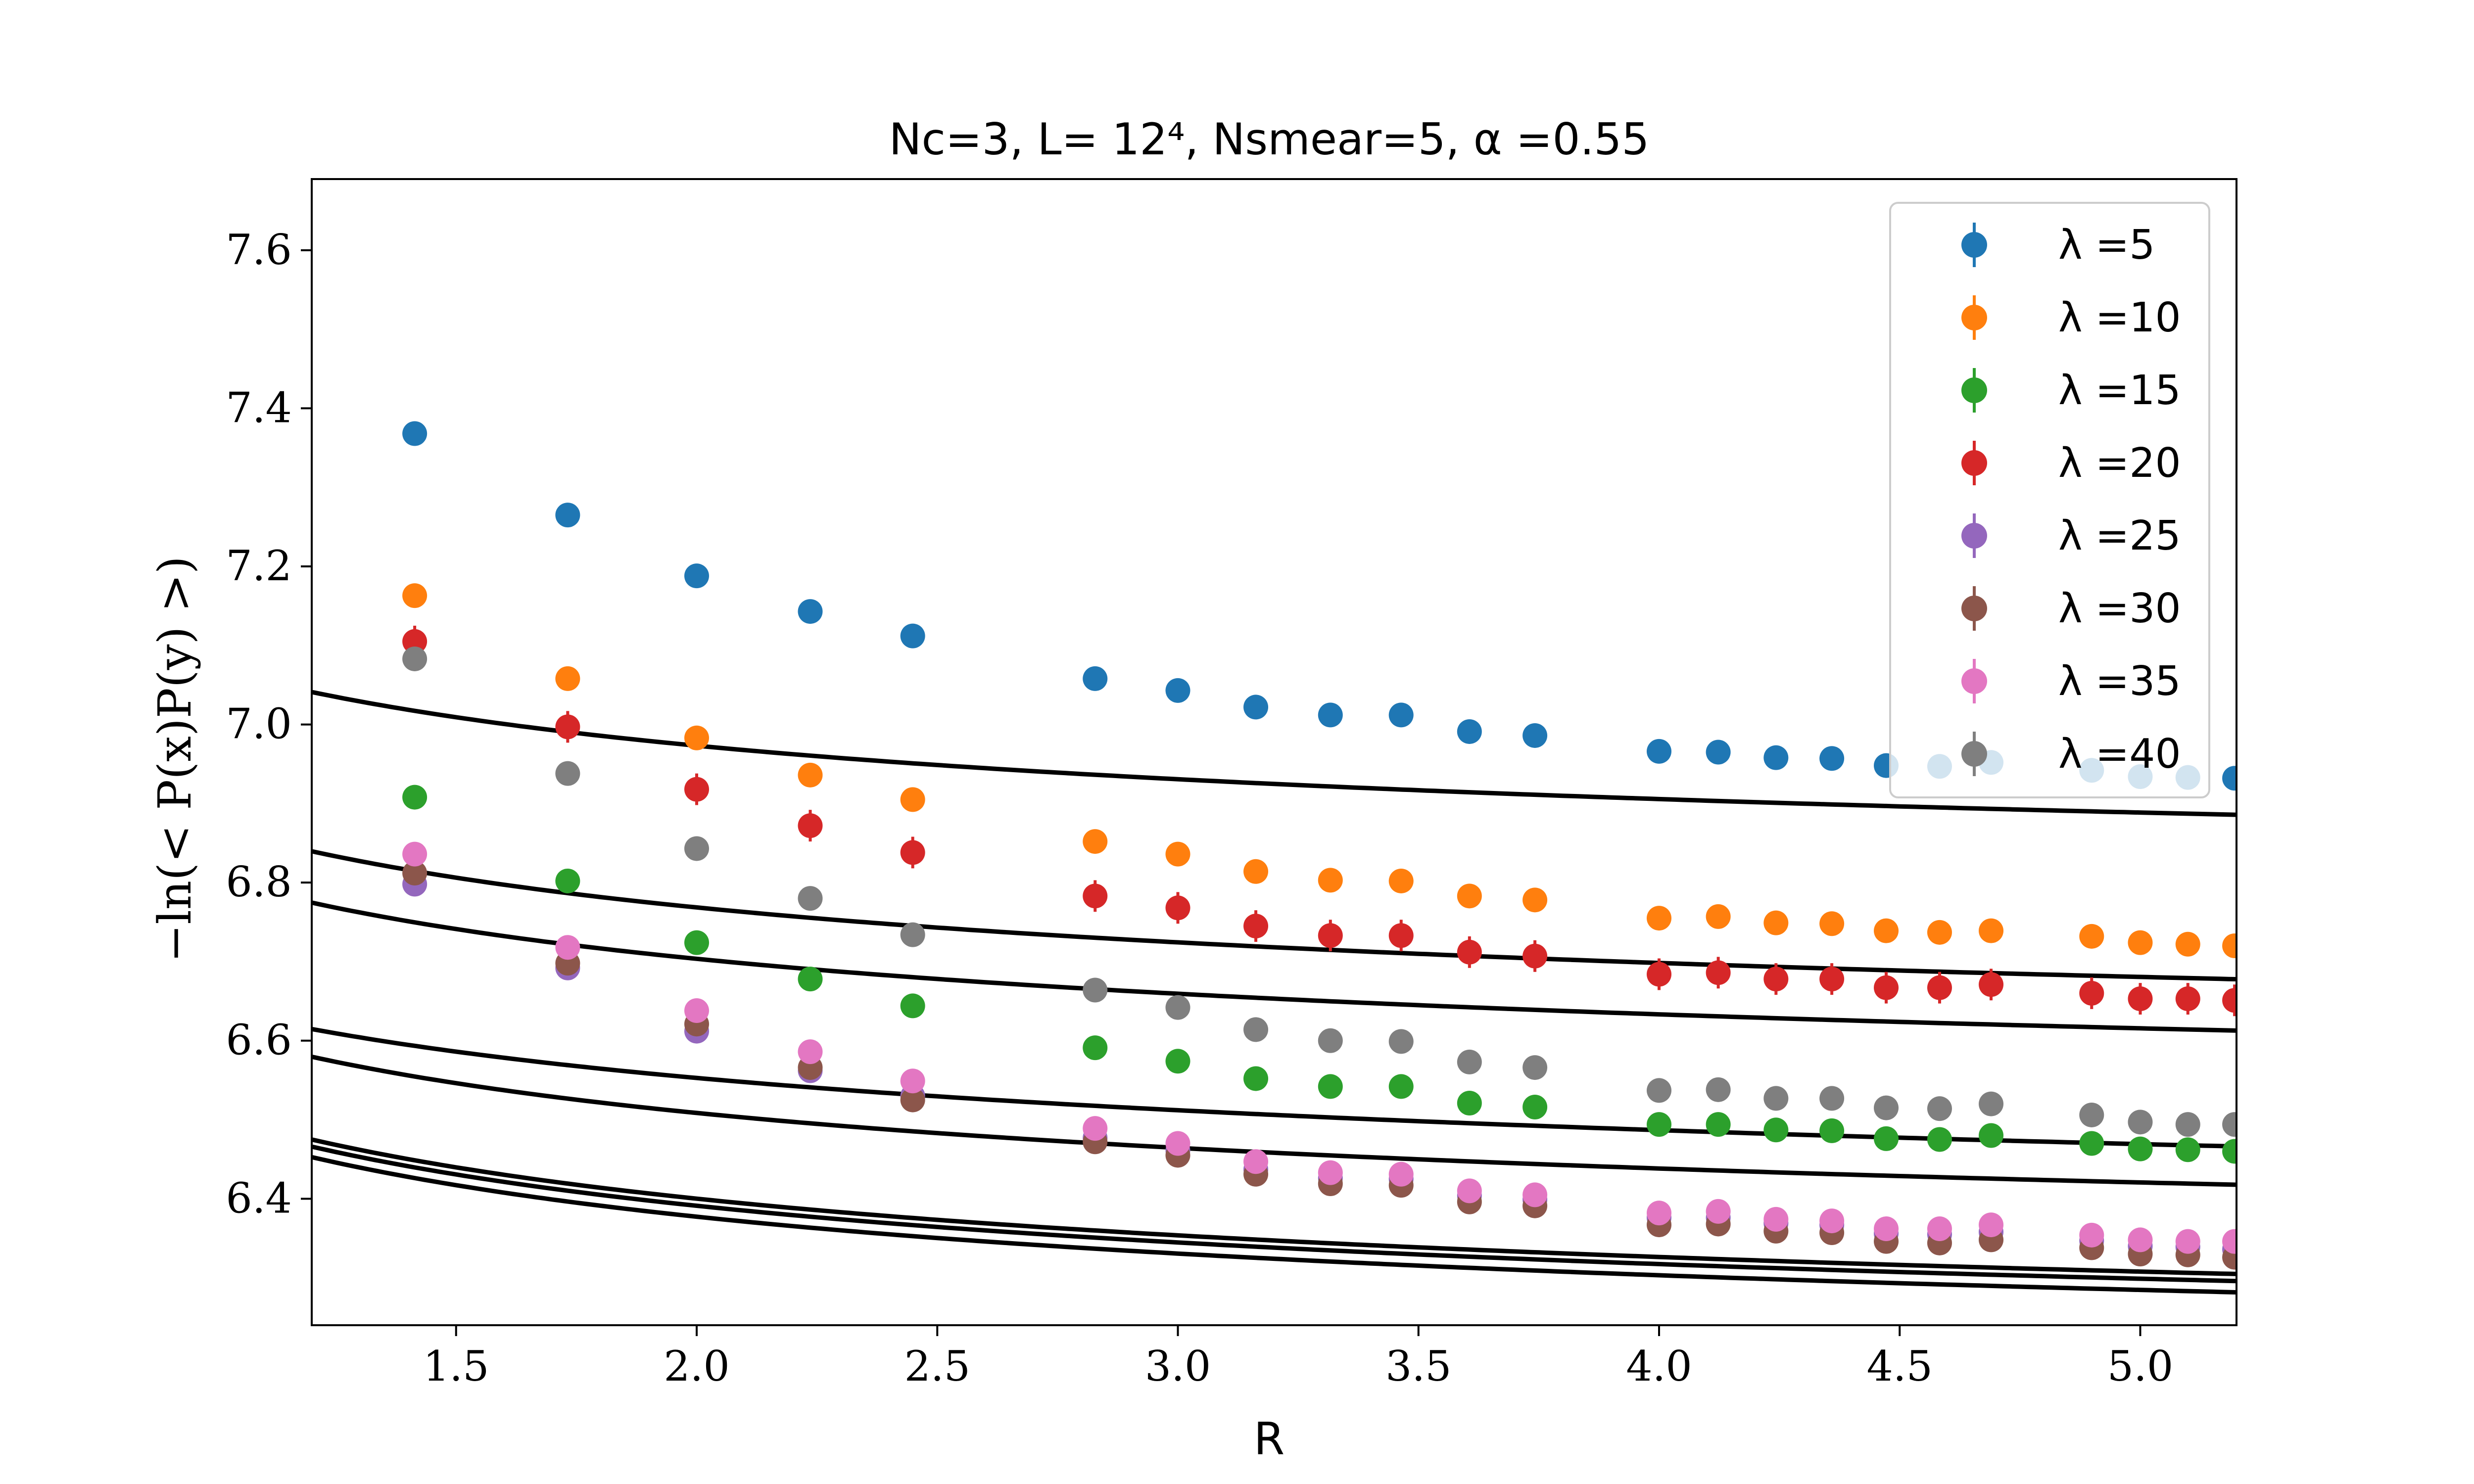 The image size is (2474, 1484). I want to click on legend: λ =5 λ =10 λ =15 λ =20 λ =25 λ =30 λ =35 λ =40, so click(2049, 500).